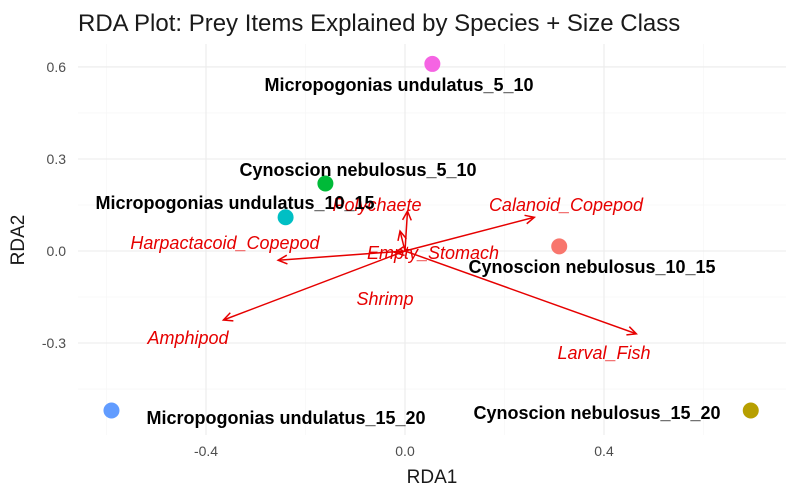 This screenshot has width=795, height=499. I want to click on vector-label: Harpactacoid_Copepod, so click(225, 243).